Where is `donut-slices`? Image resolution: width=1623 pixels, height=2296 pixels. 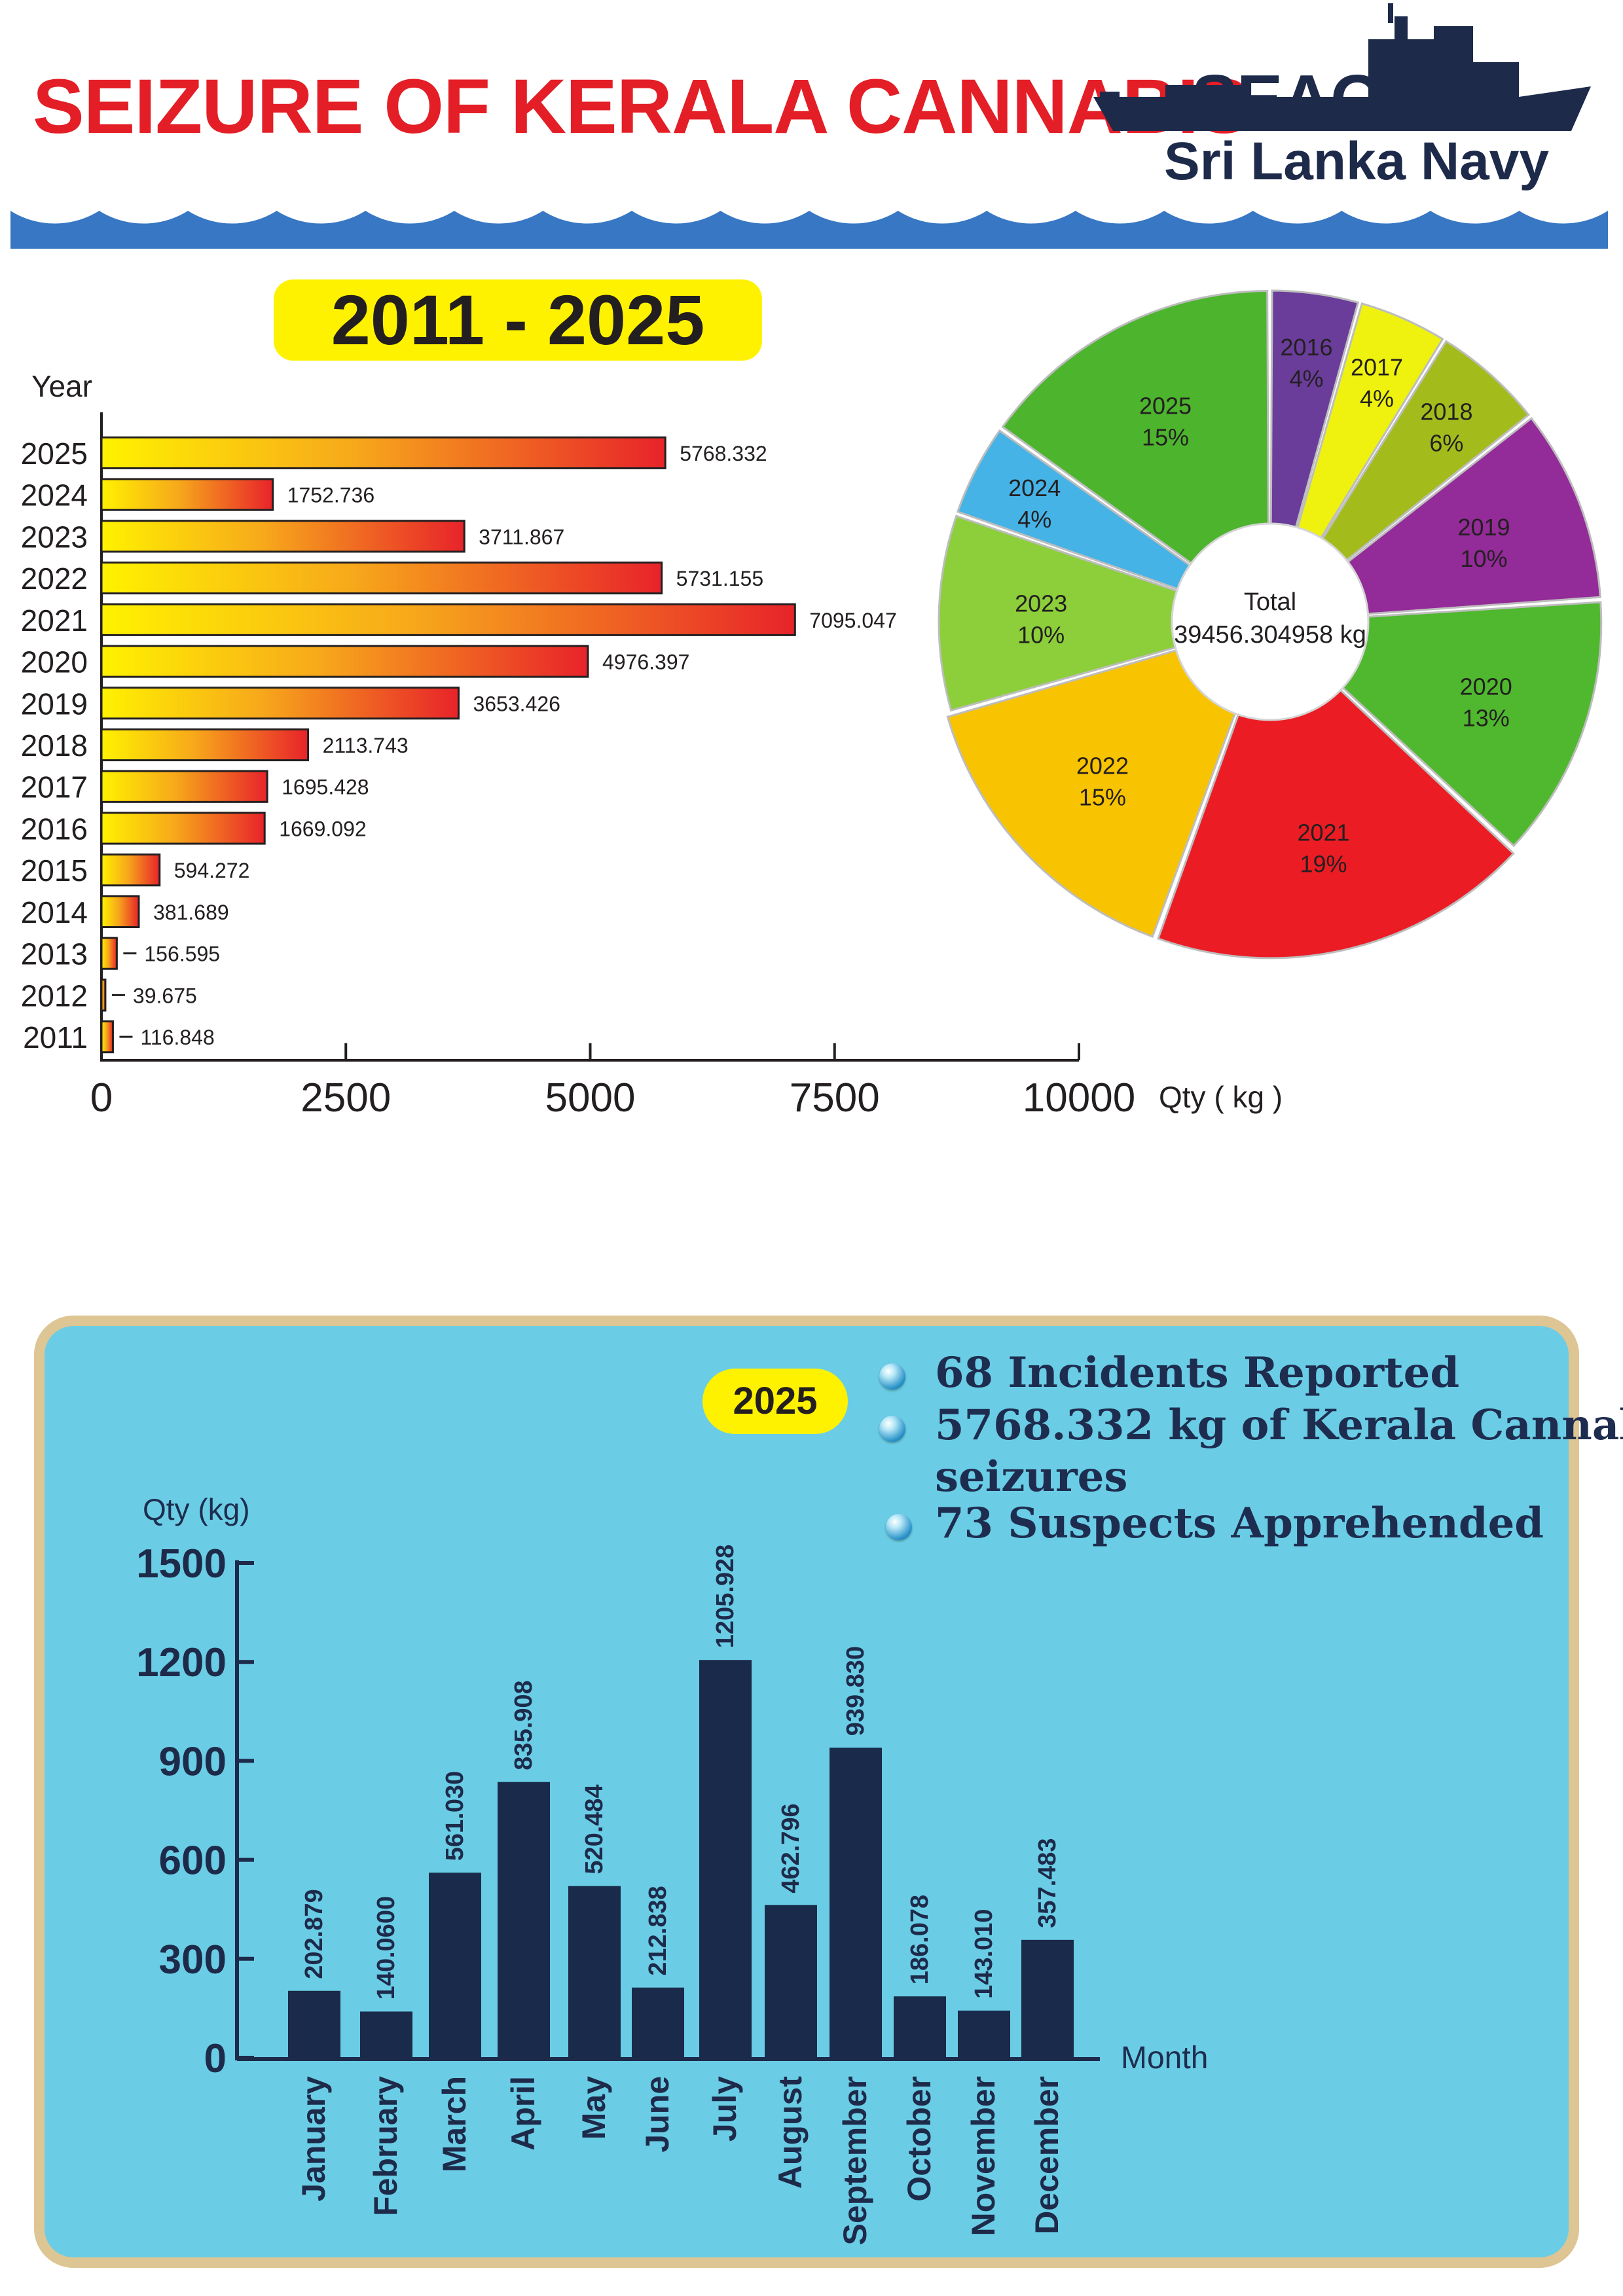
donut-slices is located at coordinates (1270, 624).